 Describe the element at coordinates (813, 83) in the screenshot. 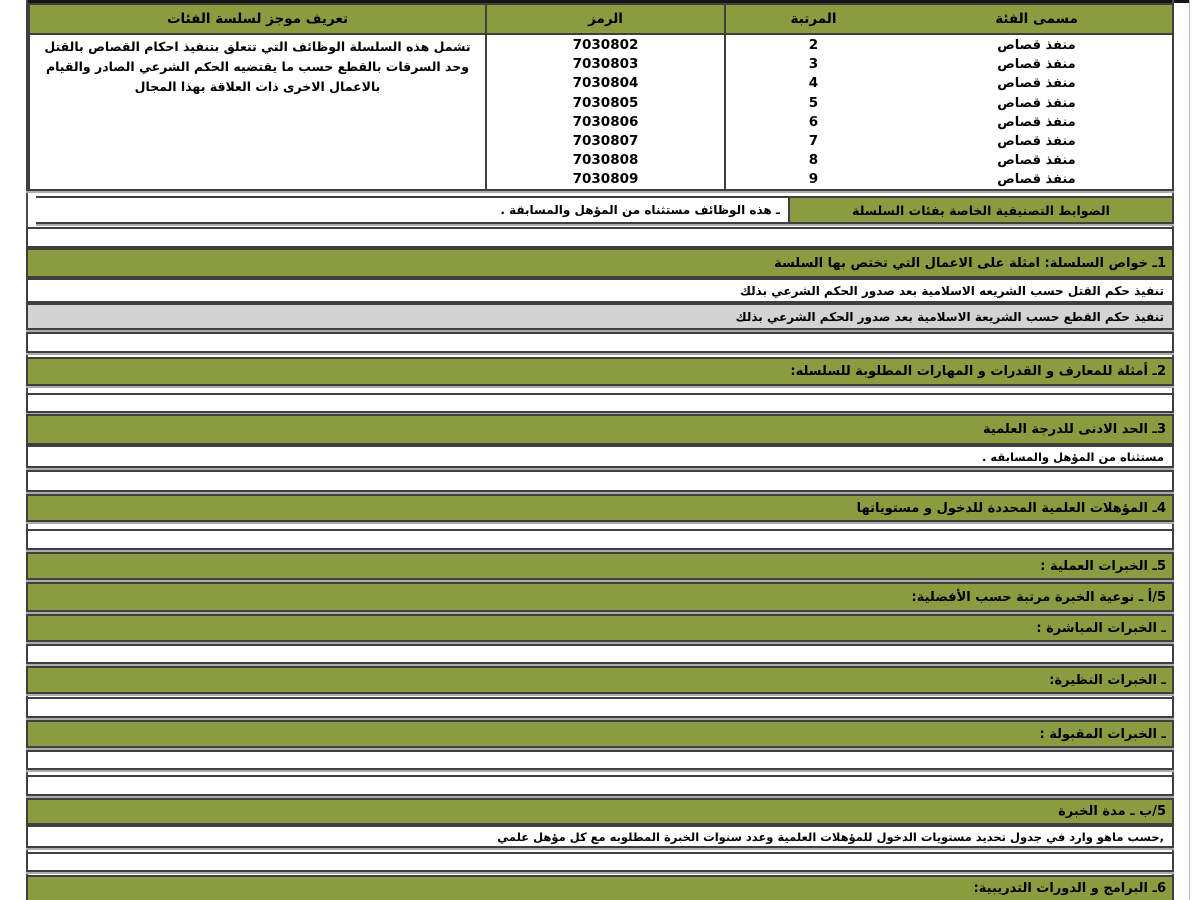

I see `table-row: 4` at that location.